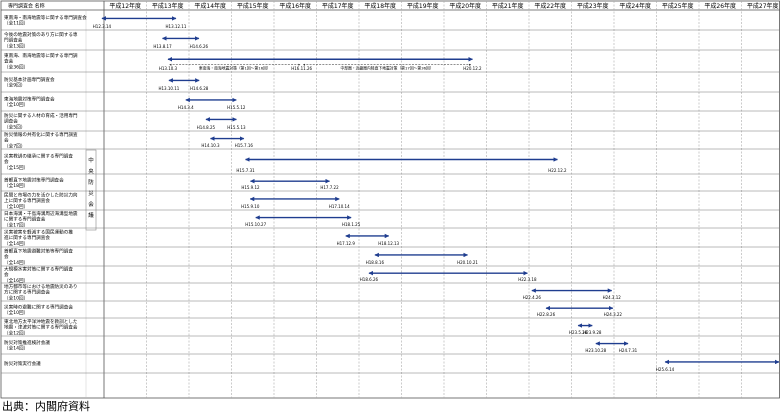 This screenshot has width=780, height=414. Describe the element at coordinates (41, 195) in the screenshot. I see `council-name: 民間と市場の力を活かした防災力向` at that location.